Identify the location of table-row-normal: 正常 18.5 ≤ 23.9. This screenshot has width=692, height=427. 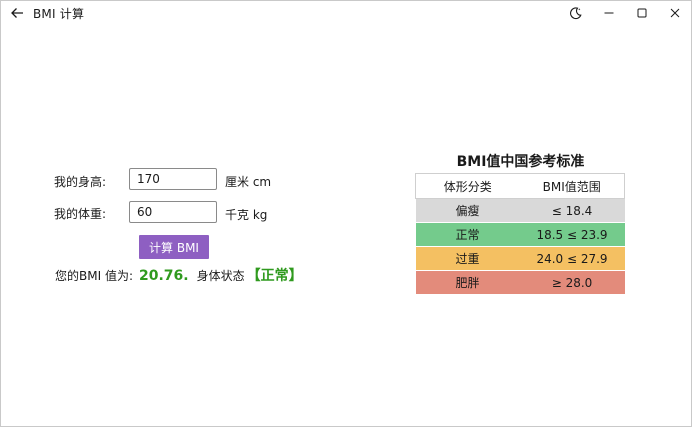
(520, 234).